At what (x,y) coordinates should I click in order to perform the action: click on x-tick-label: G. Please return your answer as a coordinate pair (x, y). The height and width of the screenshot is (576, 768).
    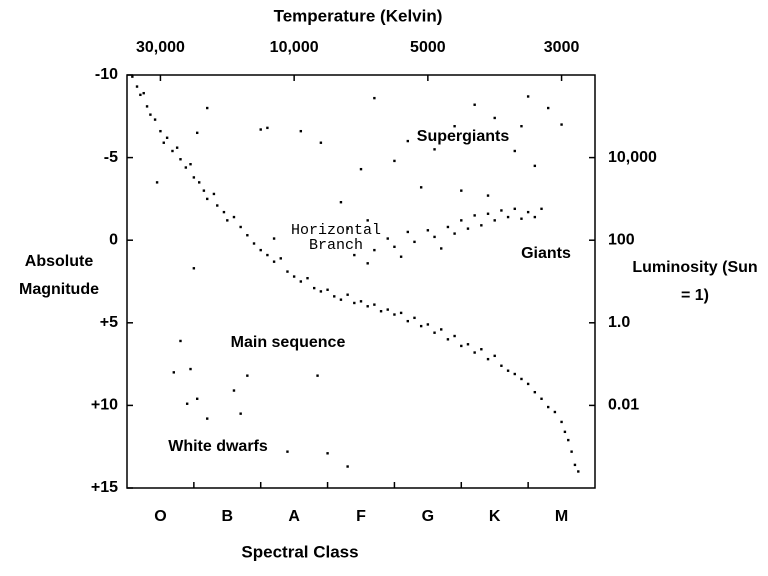
    Looking at the image, I should click on (428, 516).